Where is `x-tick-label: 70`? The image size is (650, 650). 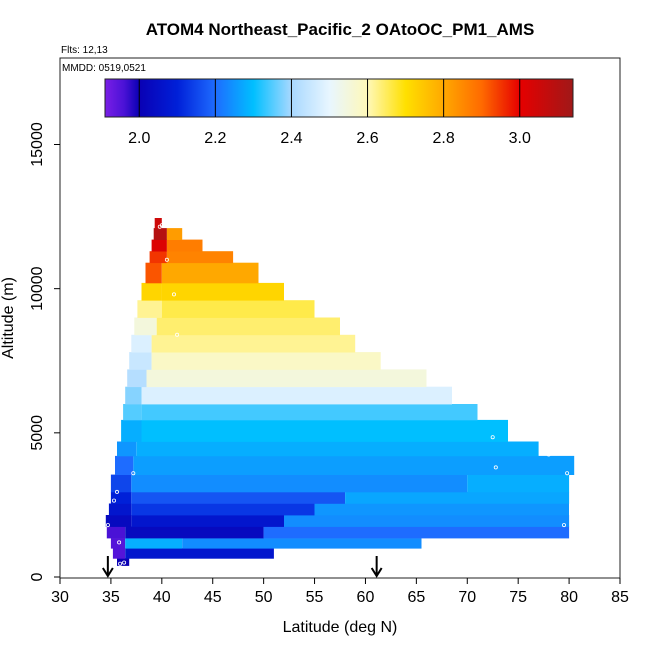 x-tick-label: 70 is located at coordinates (467, 597).